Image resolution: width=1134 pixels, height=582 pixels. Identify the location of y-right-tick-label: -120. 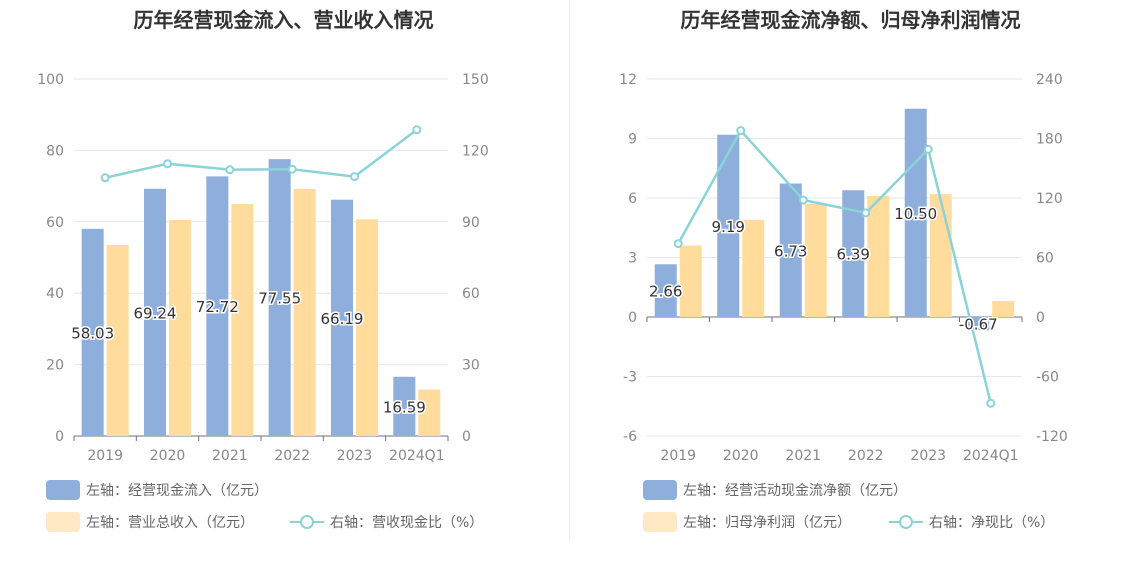
(1052, 437).